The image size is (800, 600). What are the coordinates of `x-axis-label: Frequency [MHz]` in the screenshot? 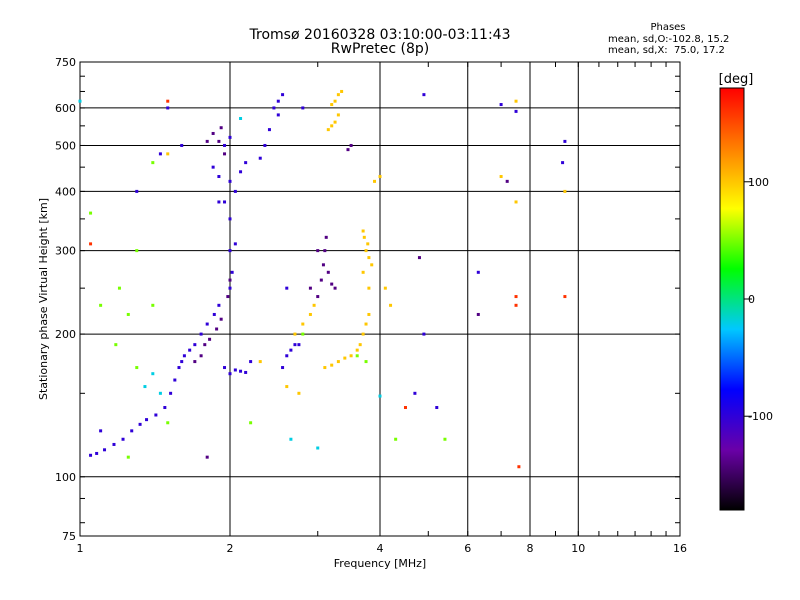 It's located at (380, 563).